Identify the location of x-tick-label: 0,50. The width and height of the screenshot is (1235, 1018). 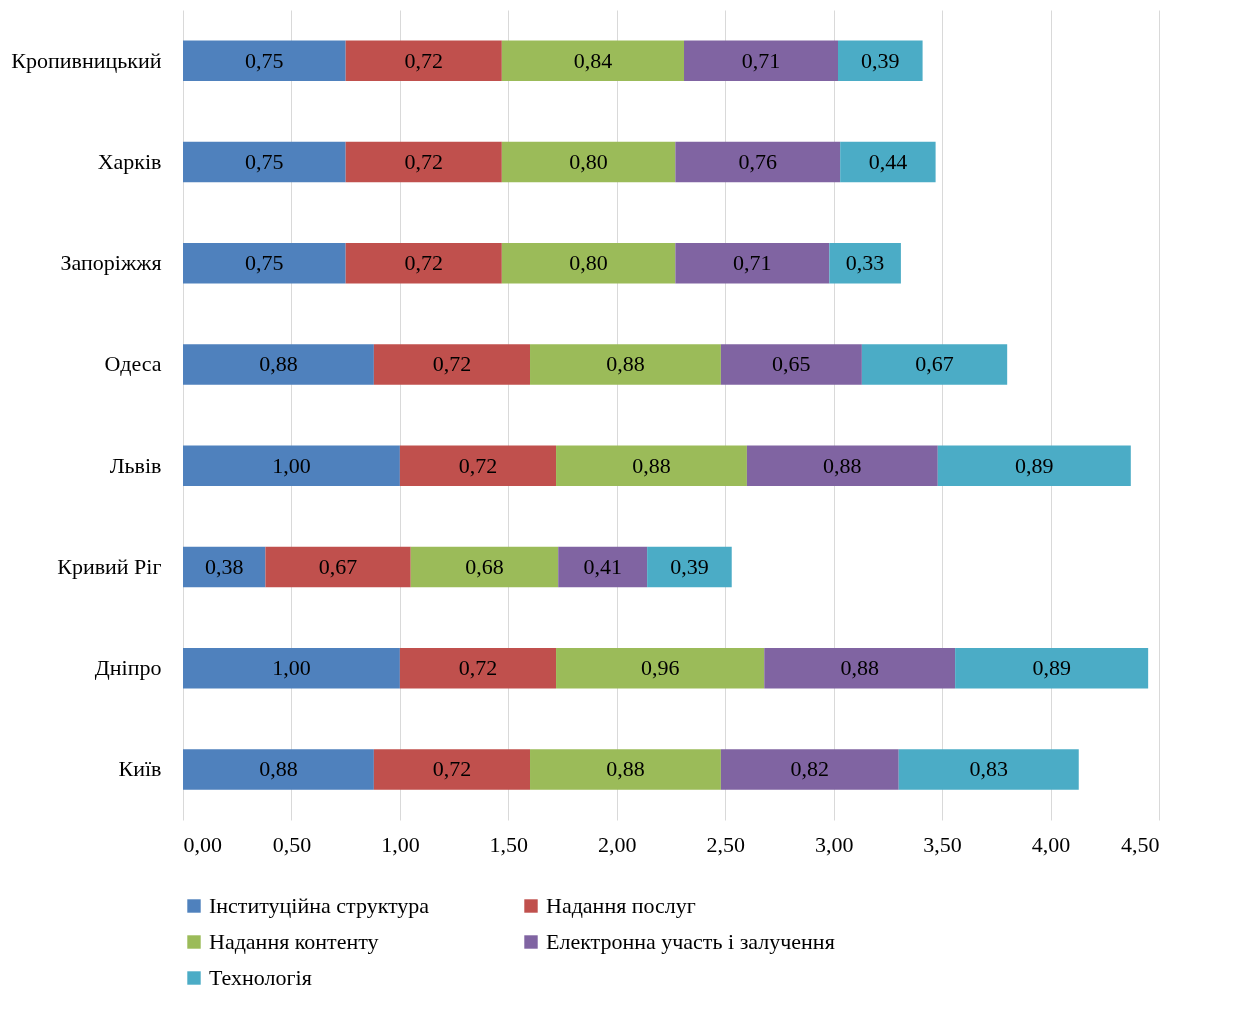
(292, 844).